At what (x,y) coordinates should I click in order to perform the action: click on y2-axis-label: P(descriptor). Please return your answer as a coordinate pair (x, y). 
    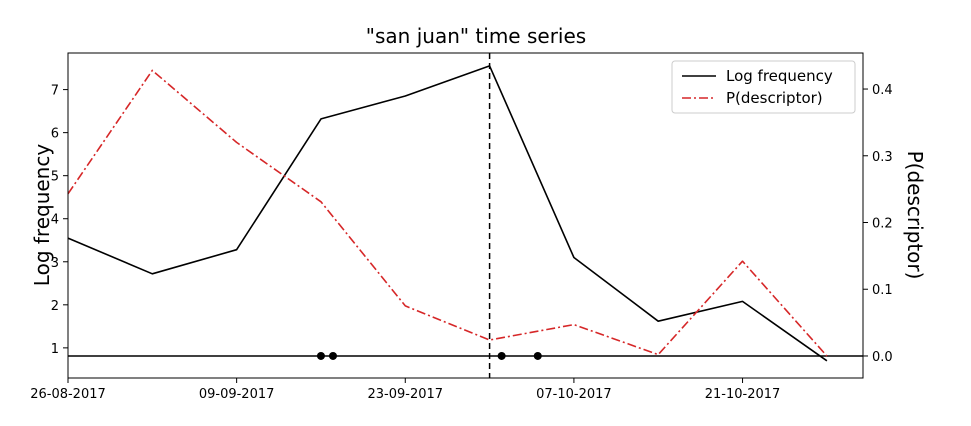
    Looking at the image, I should click on (915, 215).